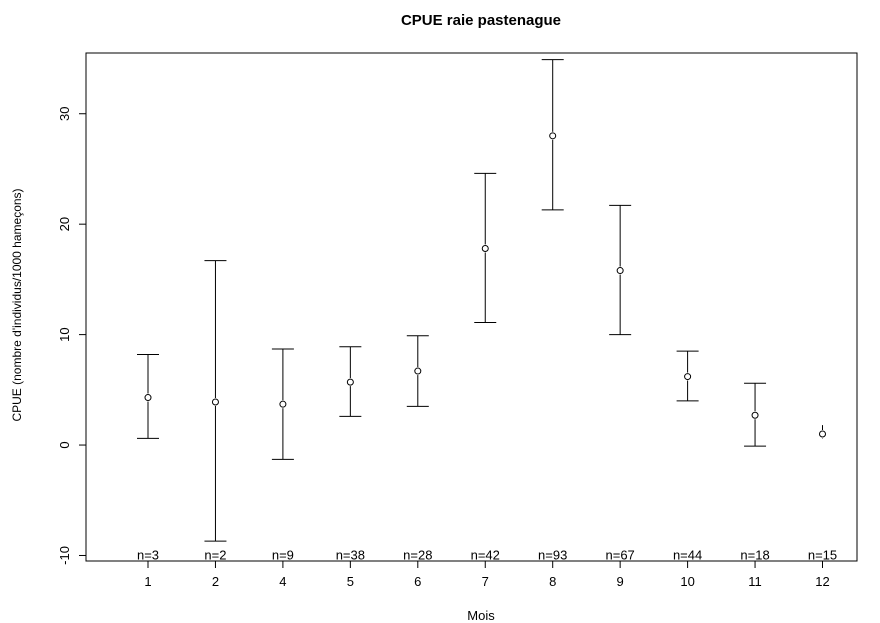  I want to click on x-tick-label: 12, so click(822, 581).